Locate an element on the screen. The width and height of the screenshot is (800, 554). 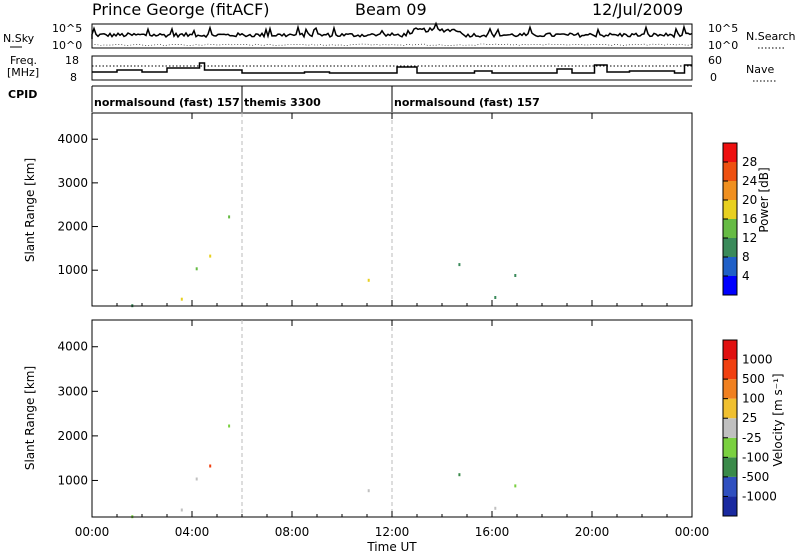
colorbar-tick-label: 500 is located at coordinates (753, 379).